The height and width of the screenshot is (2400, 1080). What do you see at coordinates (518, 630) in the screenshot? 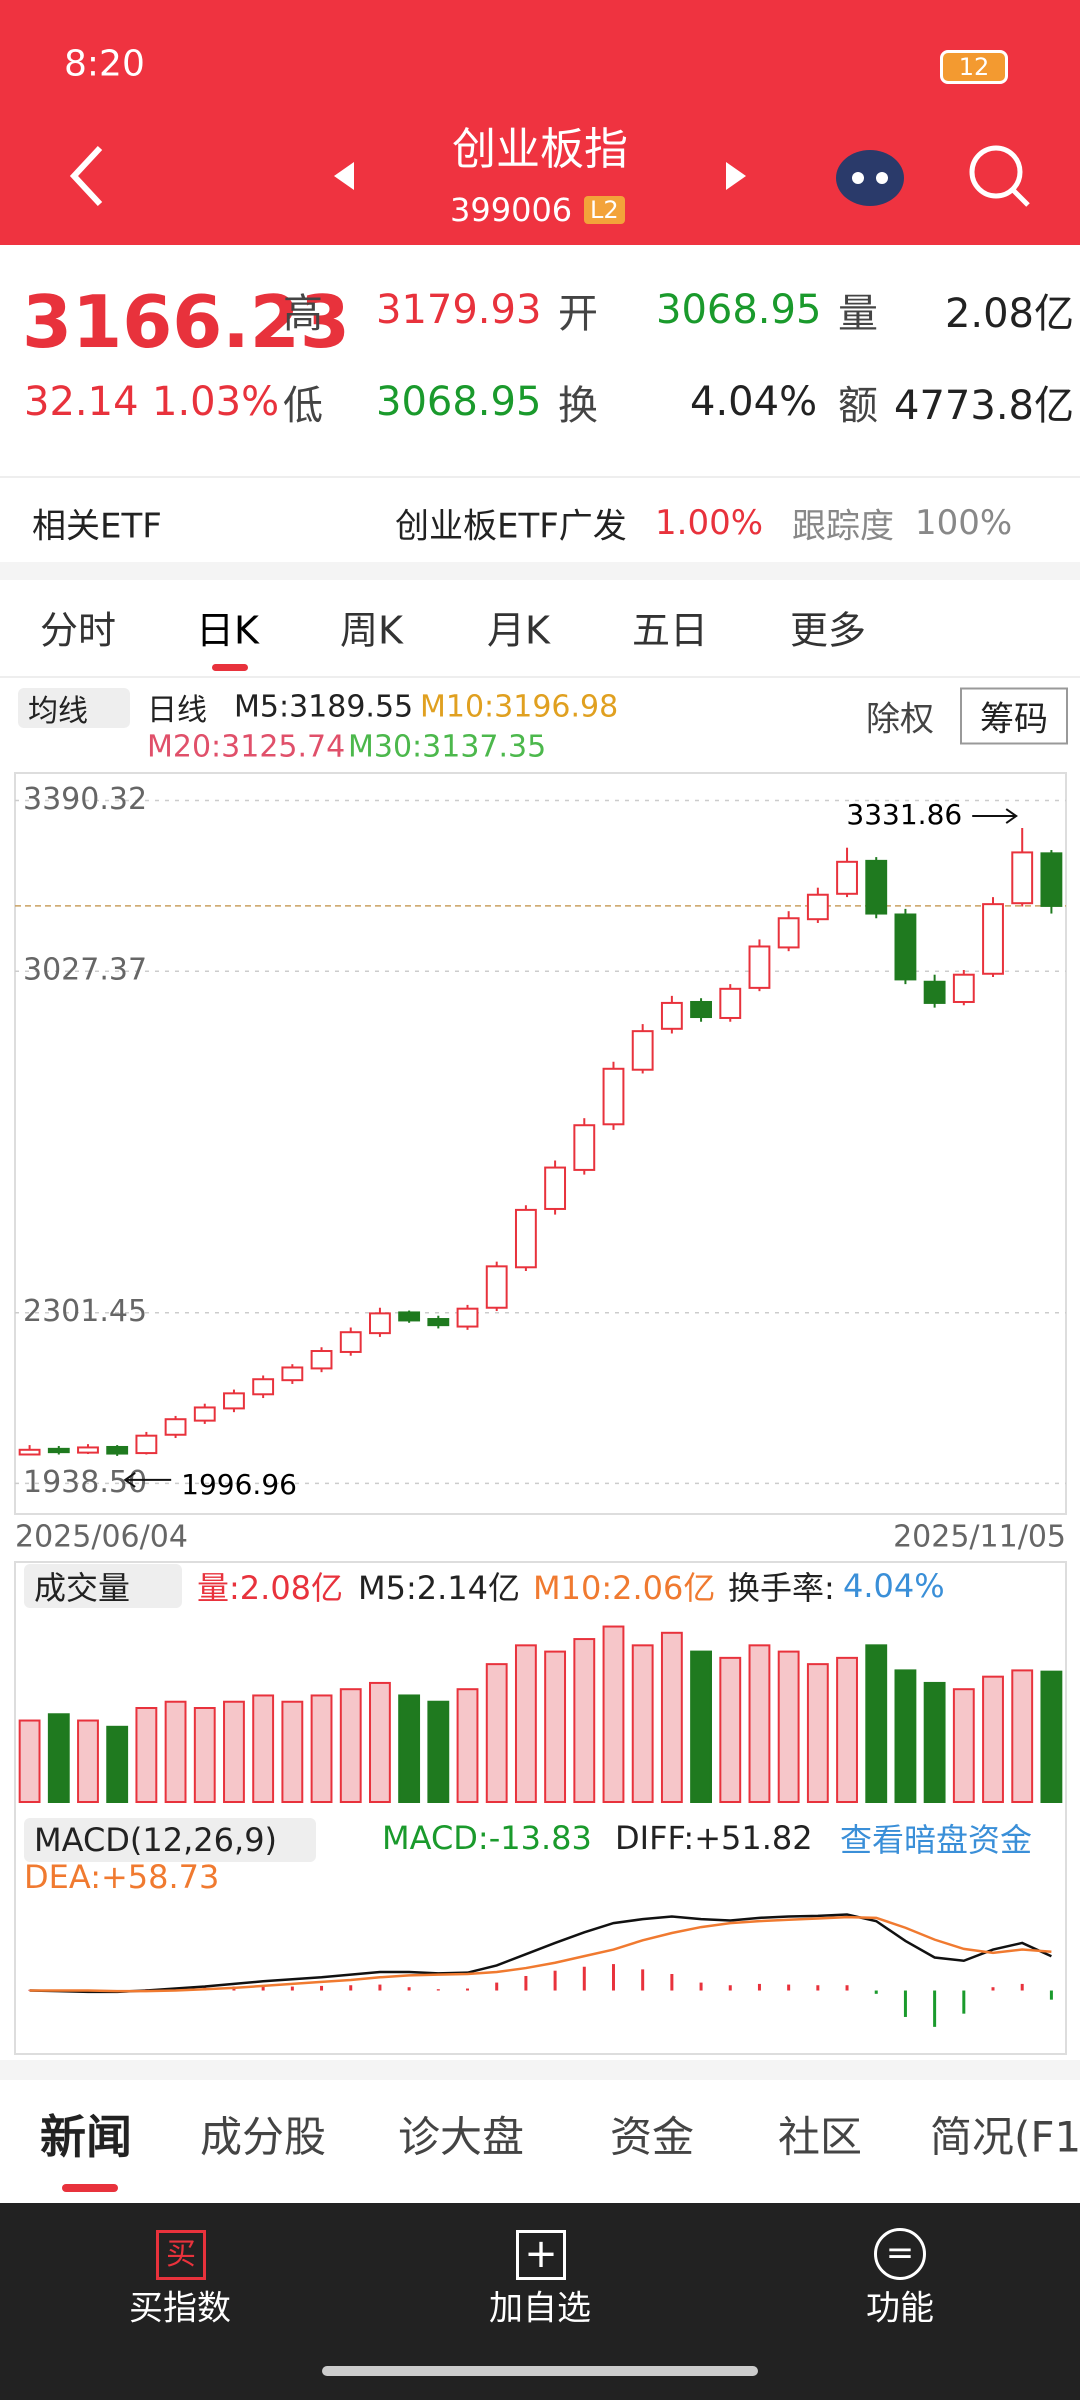
I see `tab: 月K` at bounding box center [518, 630].